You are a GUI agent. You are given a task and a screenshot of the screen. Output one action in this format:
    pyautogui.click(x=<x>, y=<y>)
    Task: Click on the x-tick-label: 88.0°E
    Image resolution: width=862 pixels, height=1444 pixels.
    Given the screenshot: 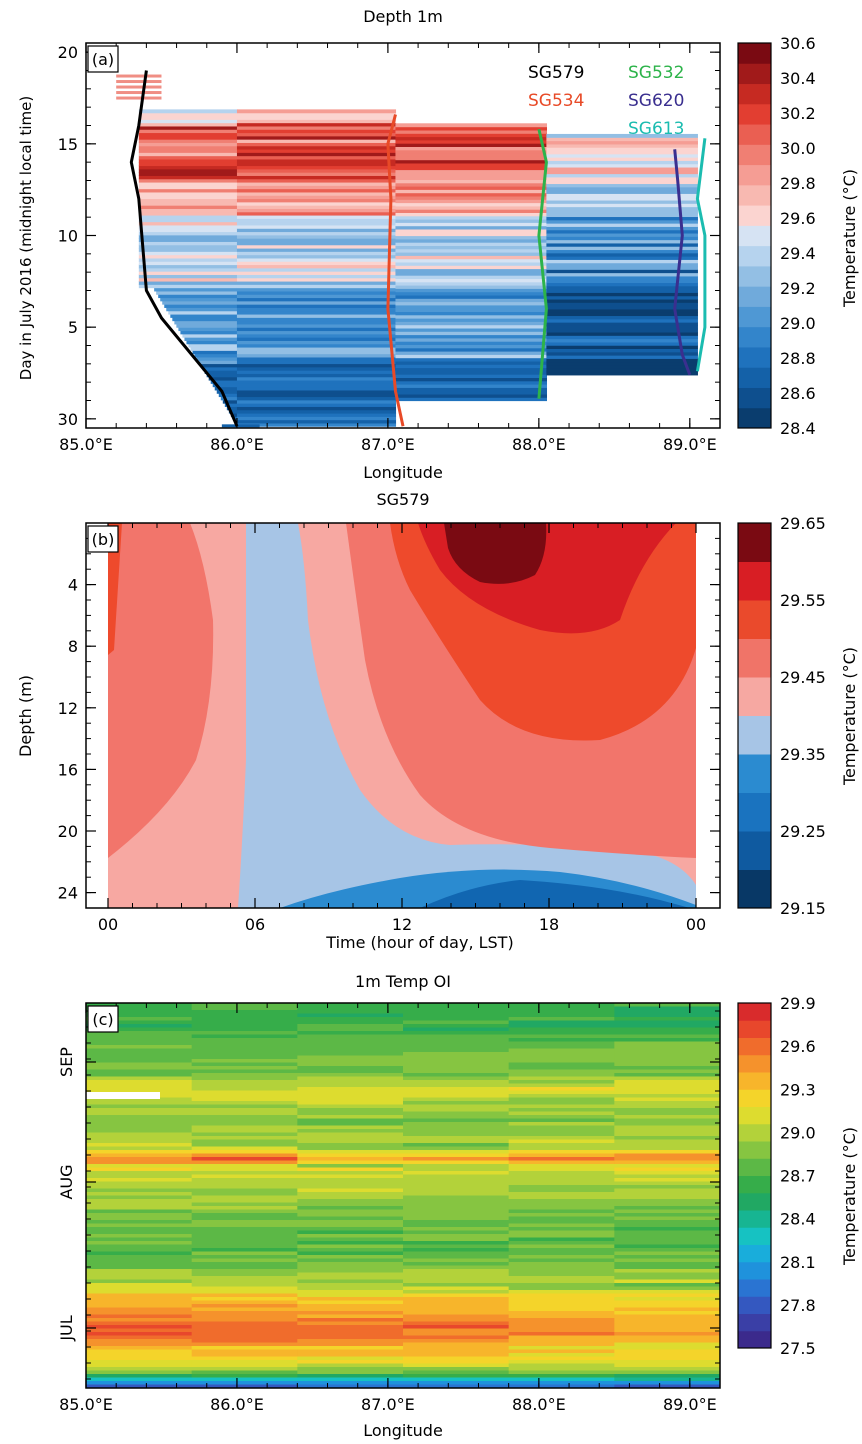 What is the action you would take?
    pyautogui.click(x=539, y=1404)
    